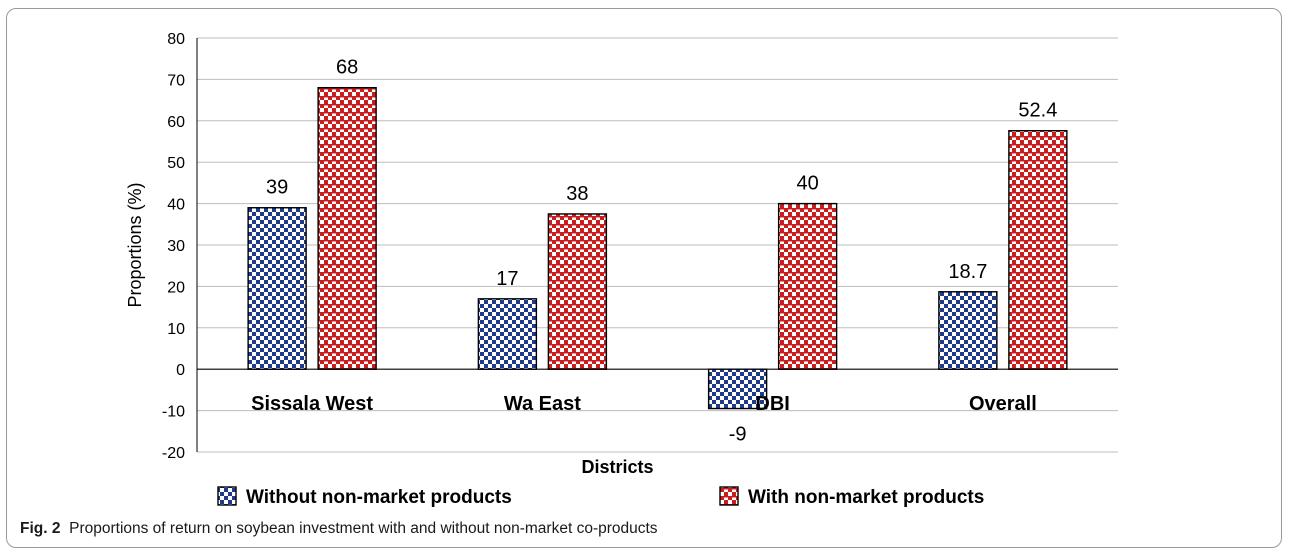  What do you see at coordinates (1037, 111) in the screenshot?
I see `data-label: 52.4` at bounding box center [1037, 111].